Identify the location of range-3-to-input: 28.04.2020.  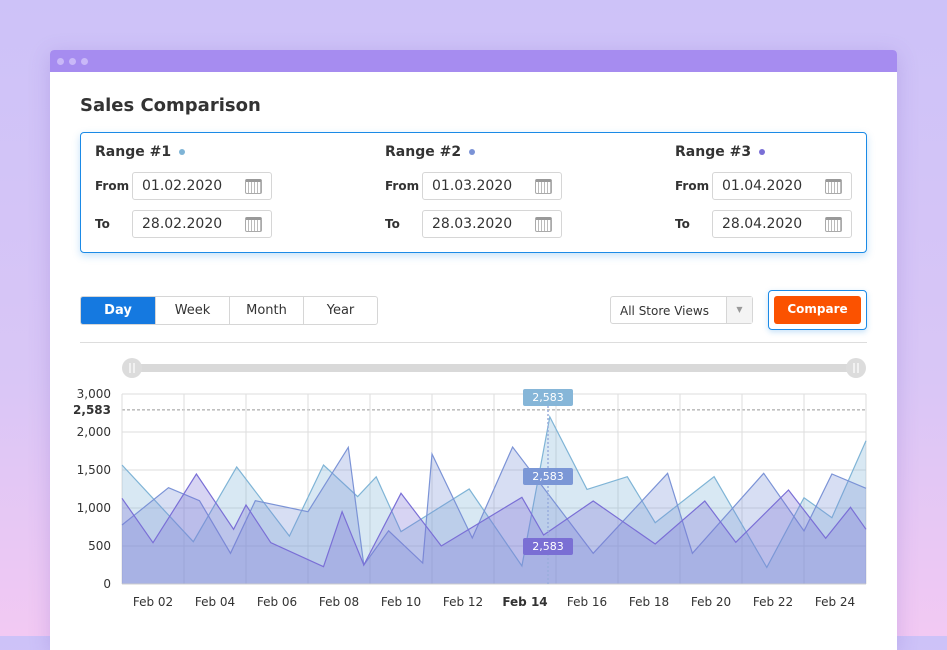
(782, 224).